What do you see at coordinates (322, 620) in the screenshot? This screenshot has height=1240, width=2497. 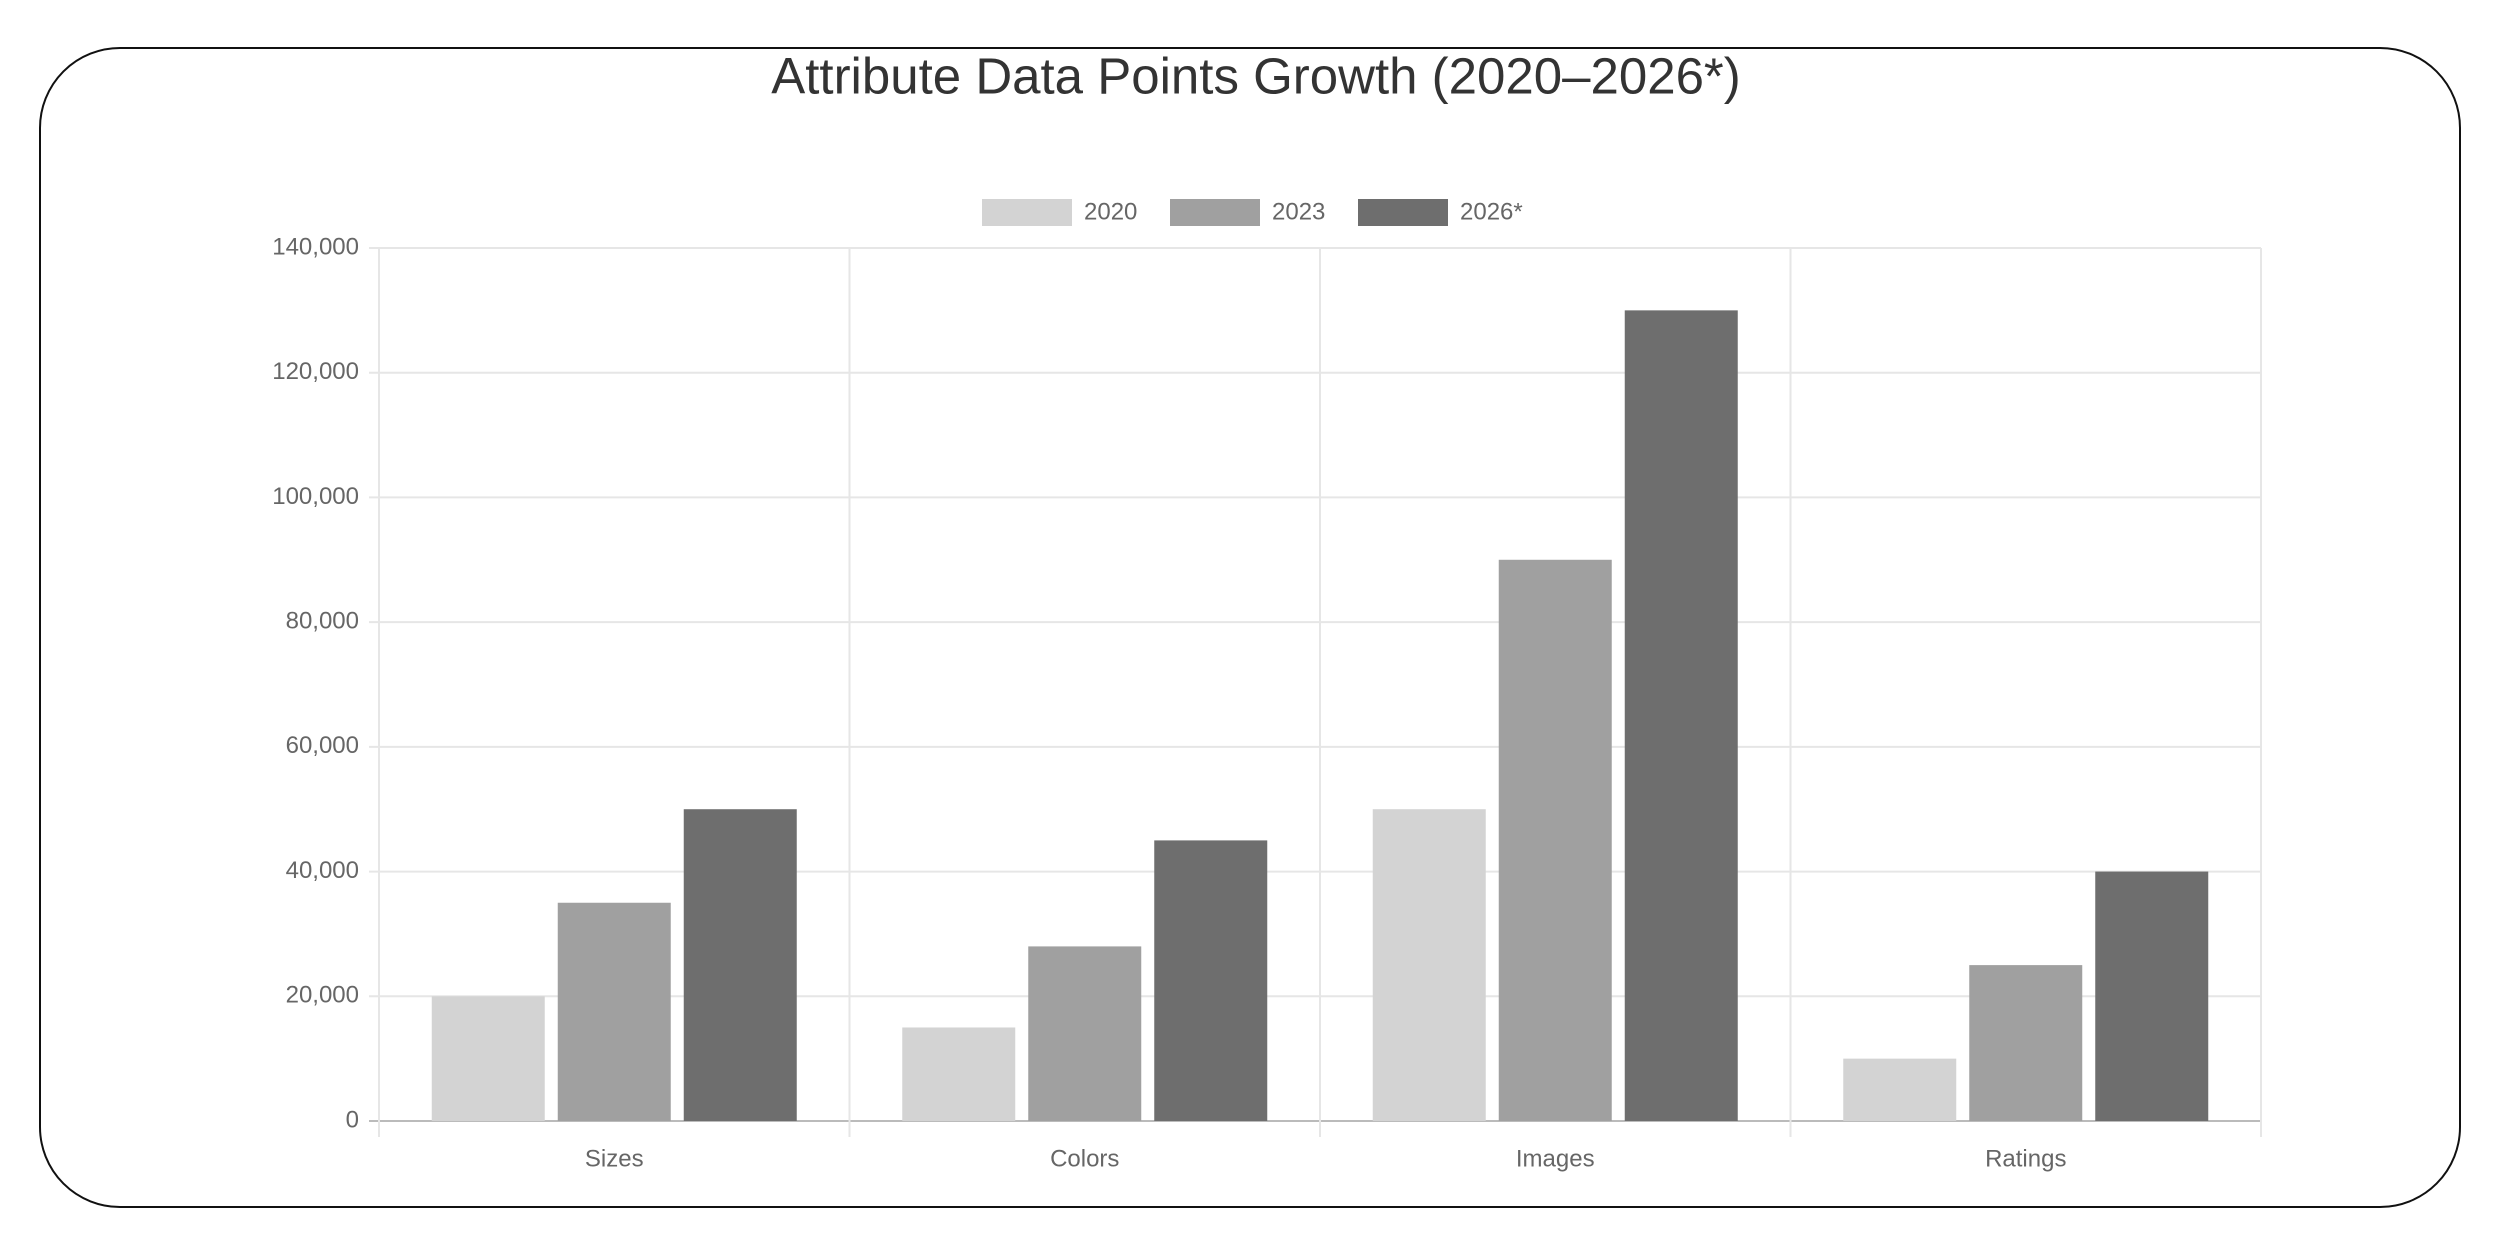 I see `y-tick-label: 80,000` at bounding box center [322, 620].